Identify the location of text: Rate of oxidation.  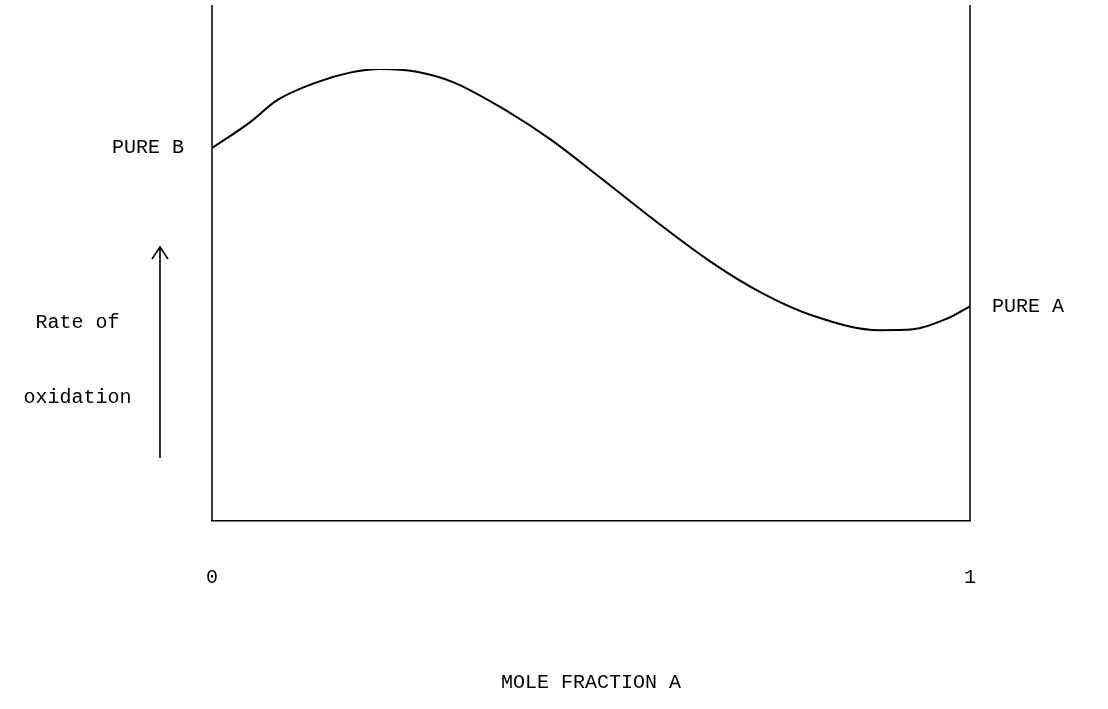
(77, 360).